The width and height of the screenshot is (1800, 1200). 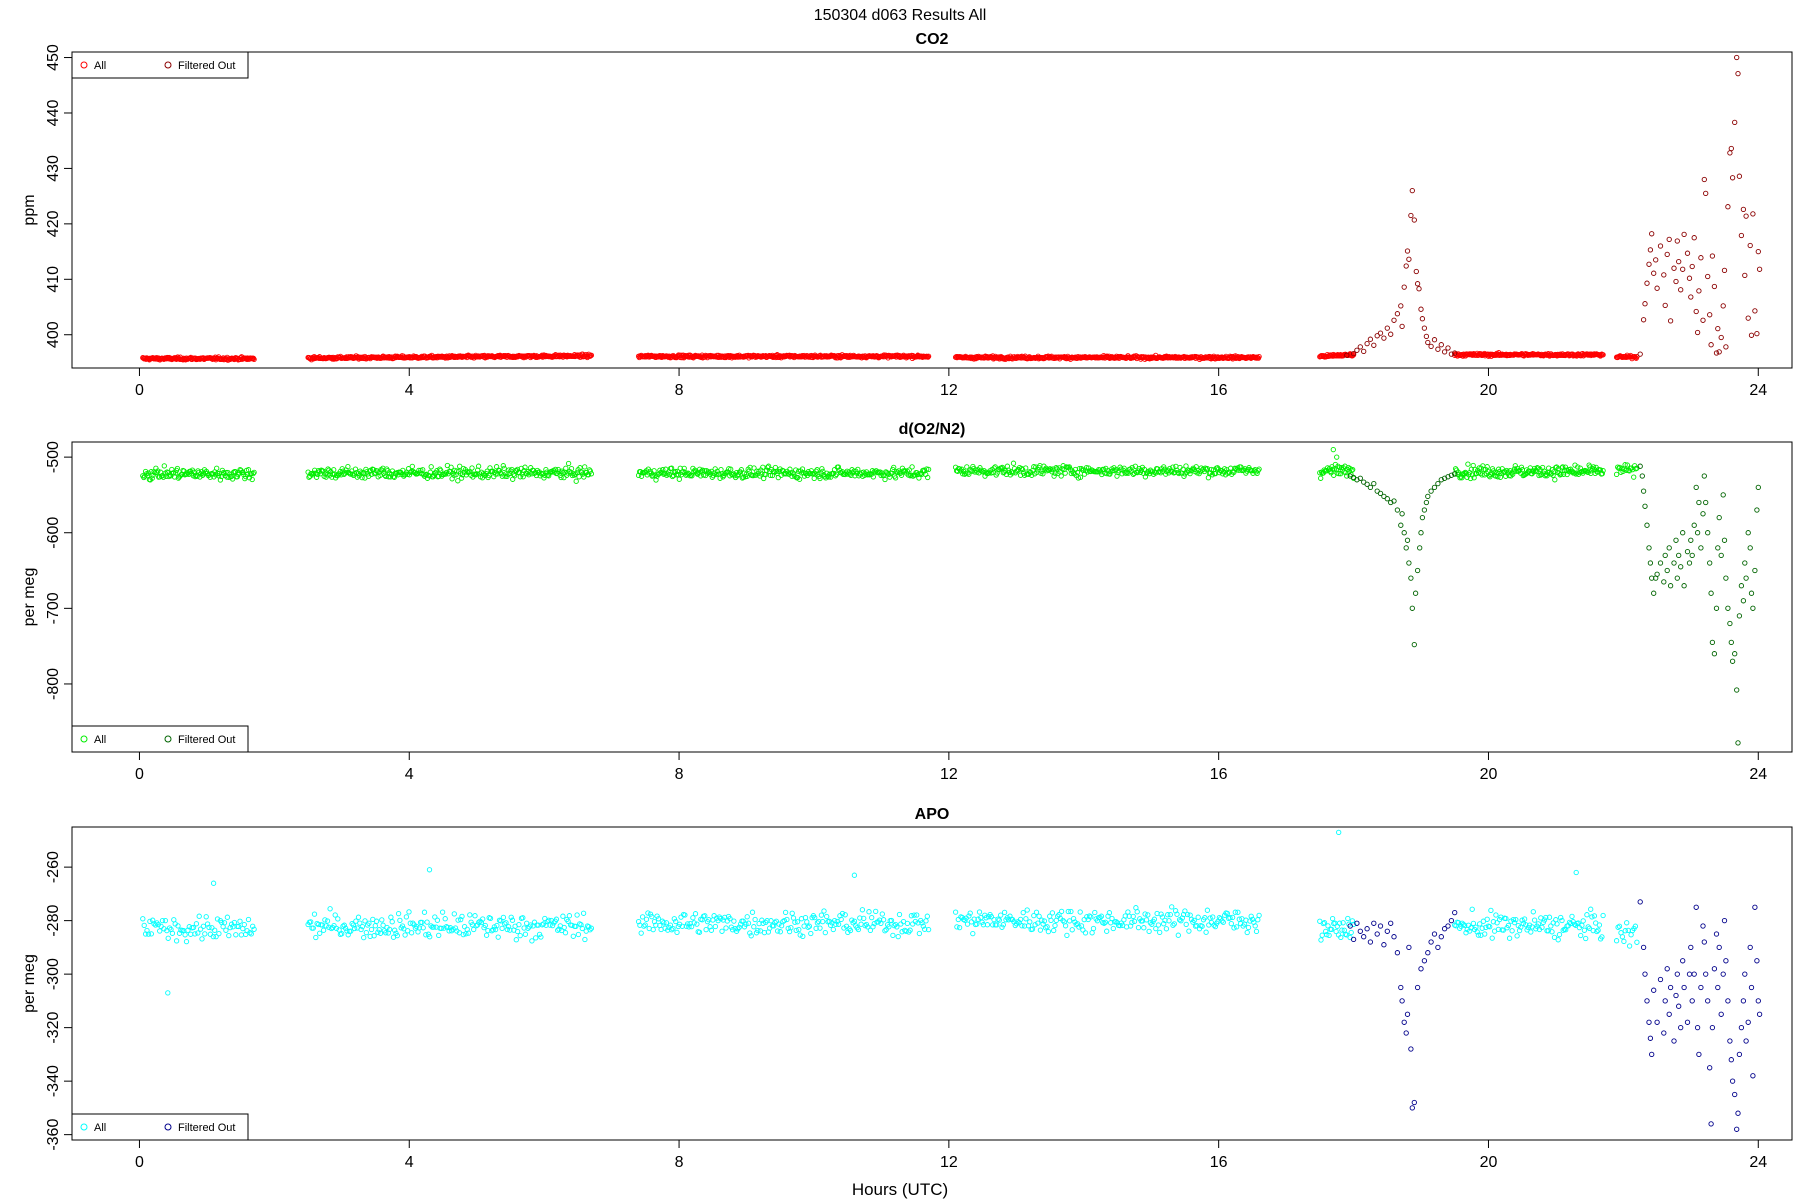 What do you see at coordinates (53, 1028) in the screenshot?
I see `y-tick-label: -320` at bounding box center [53, 1028].